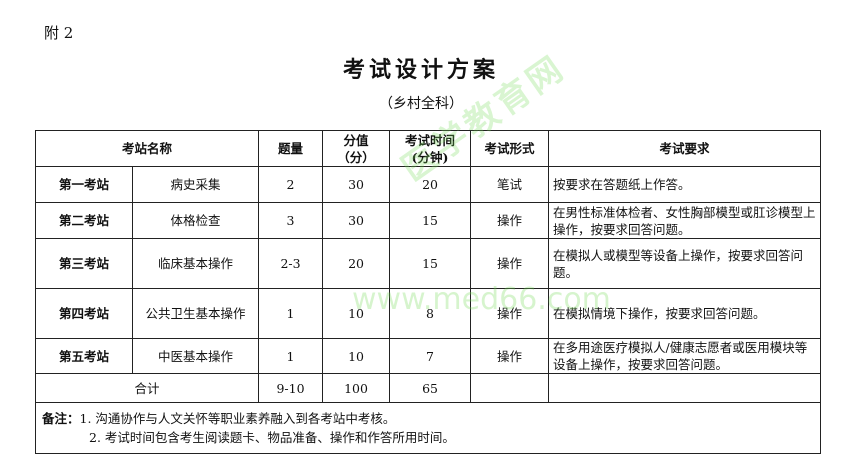 This screenshot has width=842, height=475. I want to click on header-requirement: 考试要求, so click(684, 148).